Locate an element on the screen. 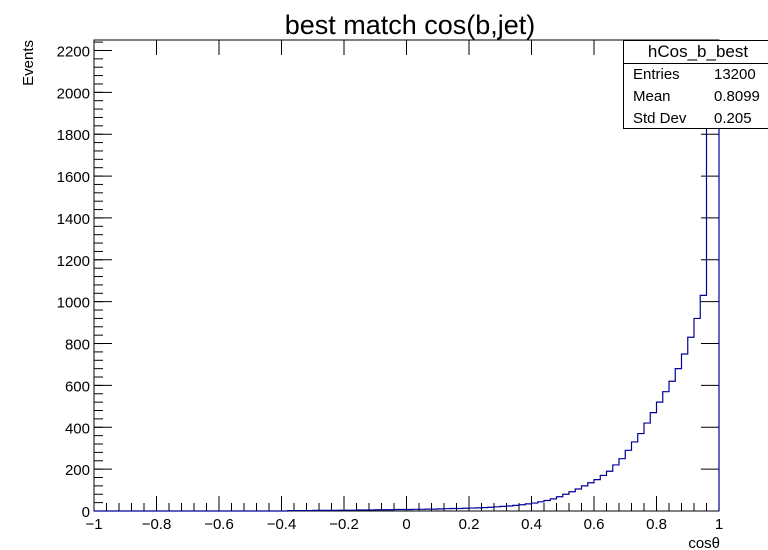 The image size is (768, 550). x-tick-label: 0.6 is located at coordinates (594, 524).